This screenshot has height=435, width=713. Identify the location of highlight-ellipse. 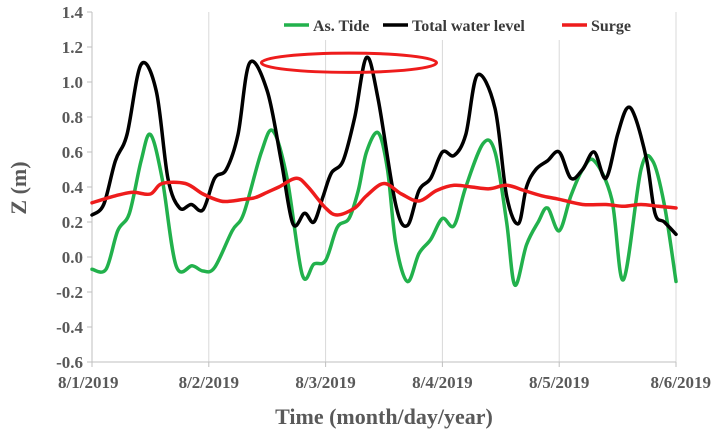
(349, 62).